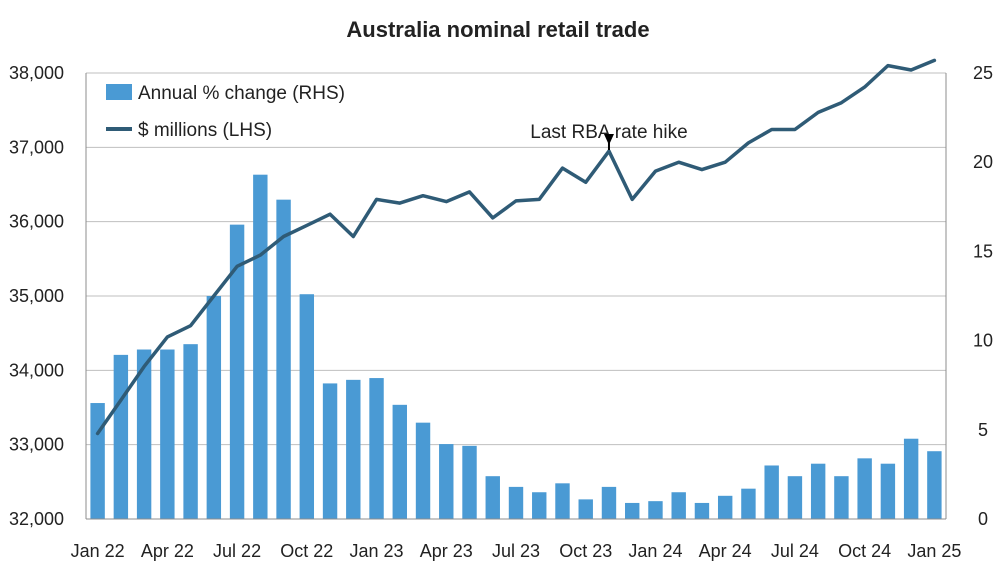 The height and width of the screenshot is (577, 996). What do you see at coordinates (864, 551) in the screenshot?
I see `x-tick-label: Oct 24` at bounding box center [864, 551].